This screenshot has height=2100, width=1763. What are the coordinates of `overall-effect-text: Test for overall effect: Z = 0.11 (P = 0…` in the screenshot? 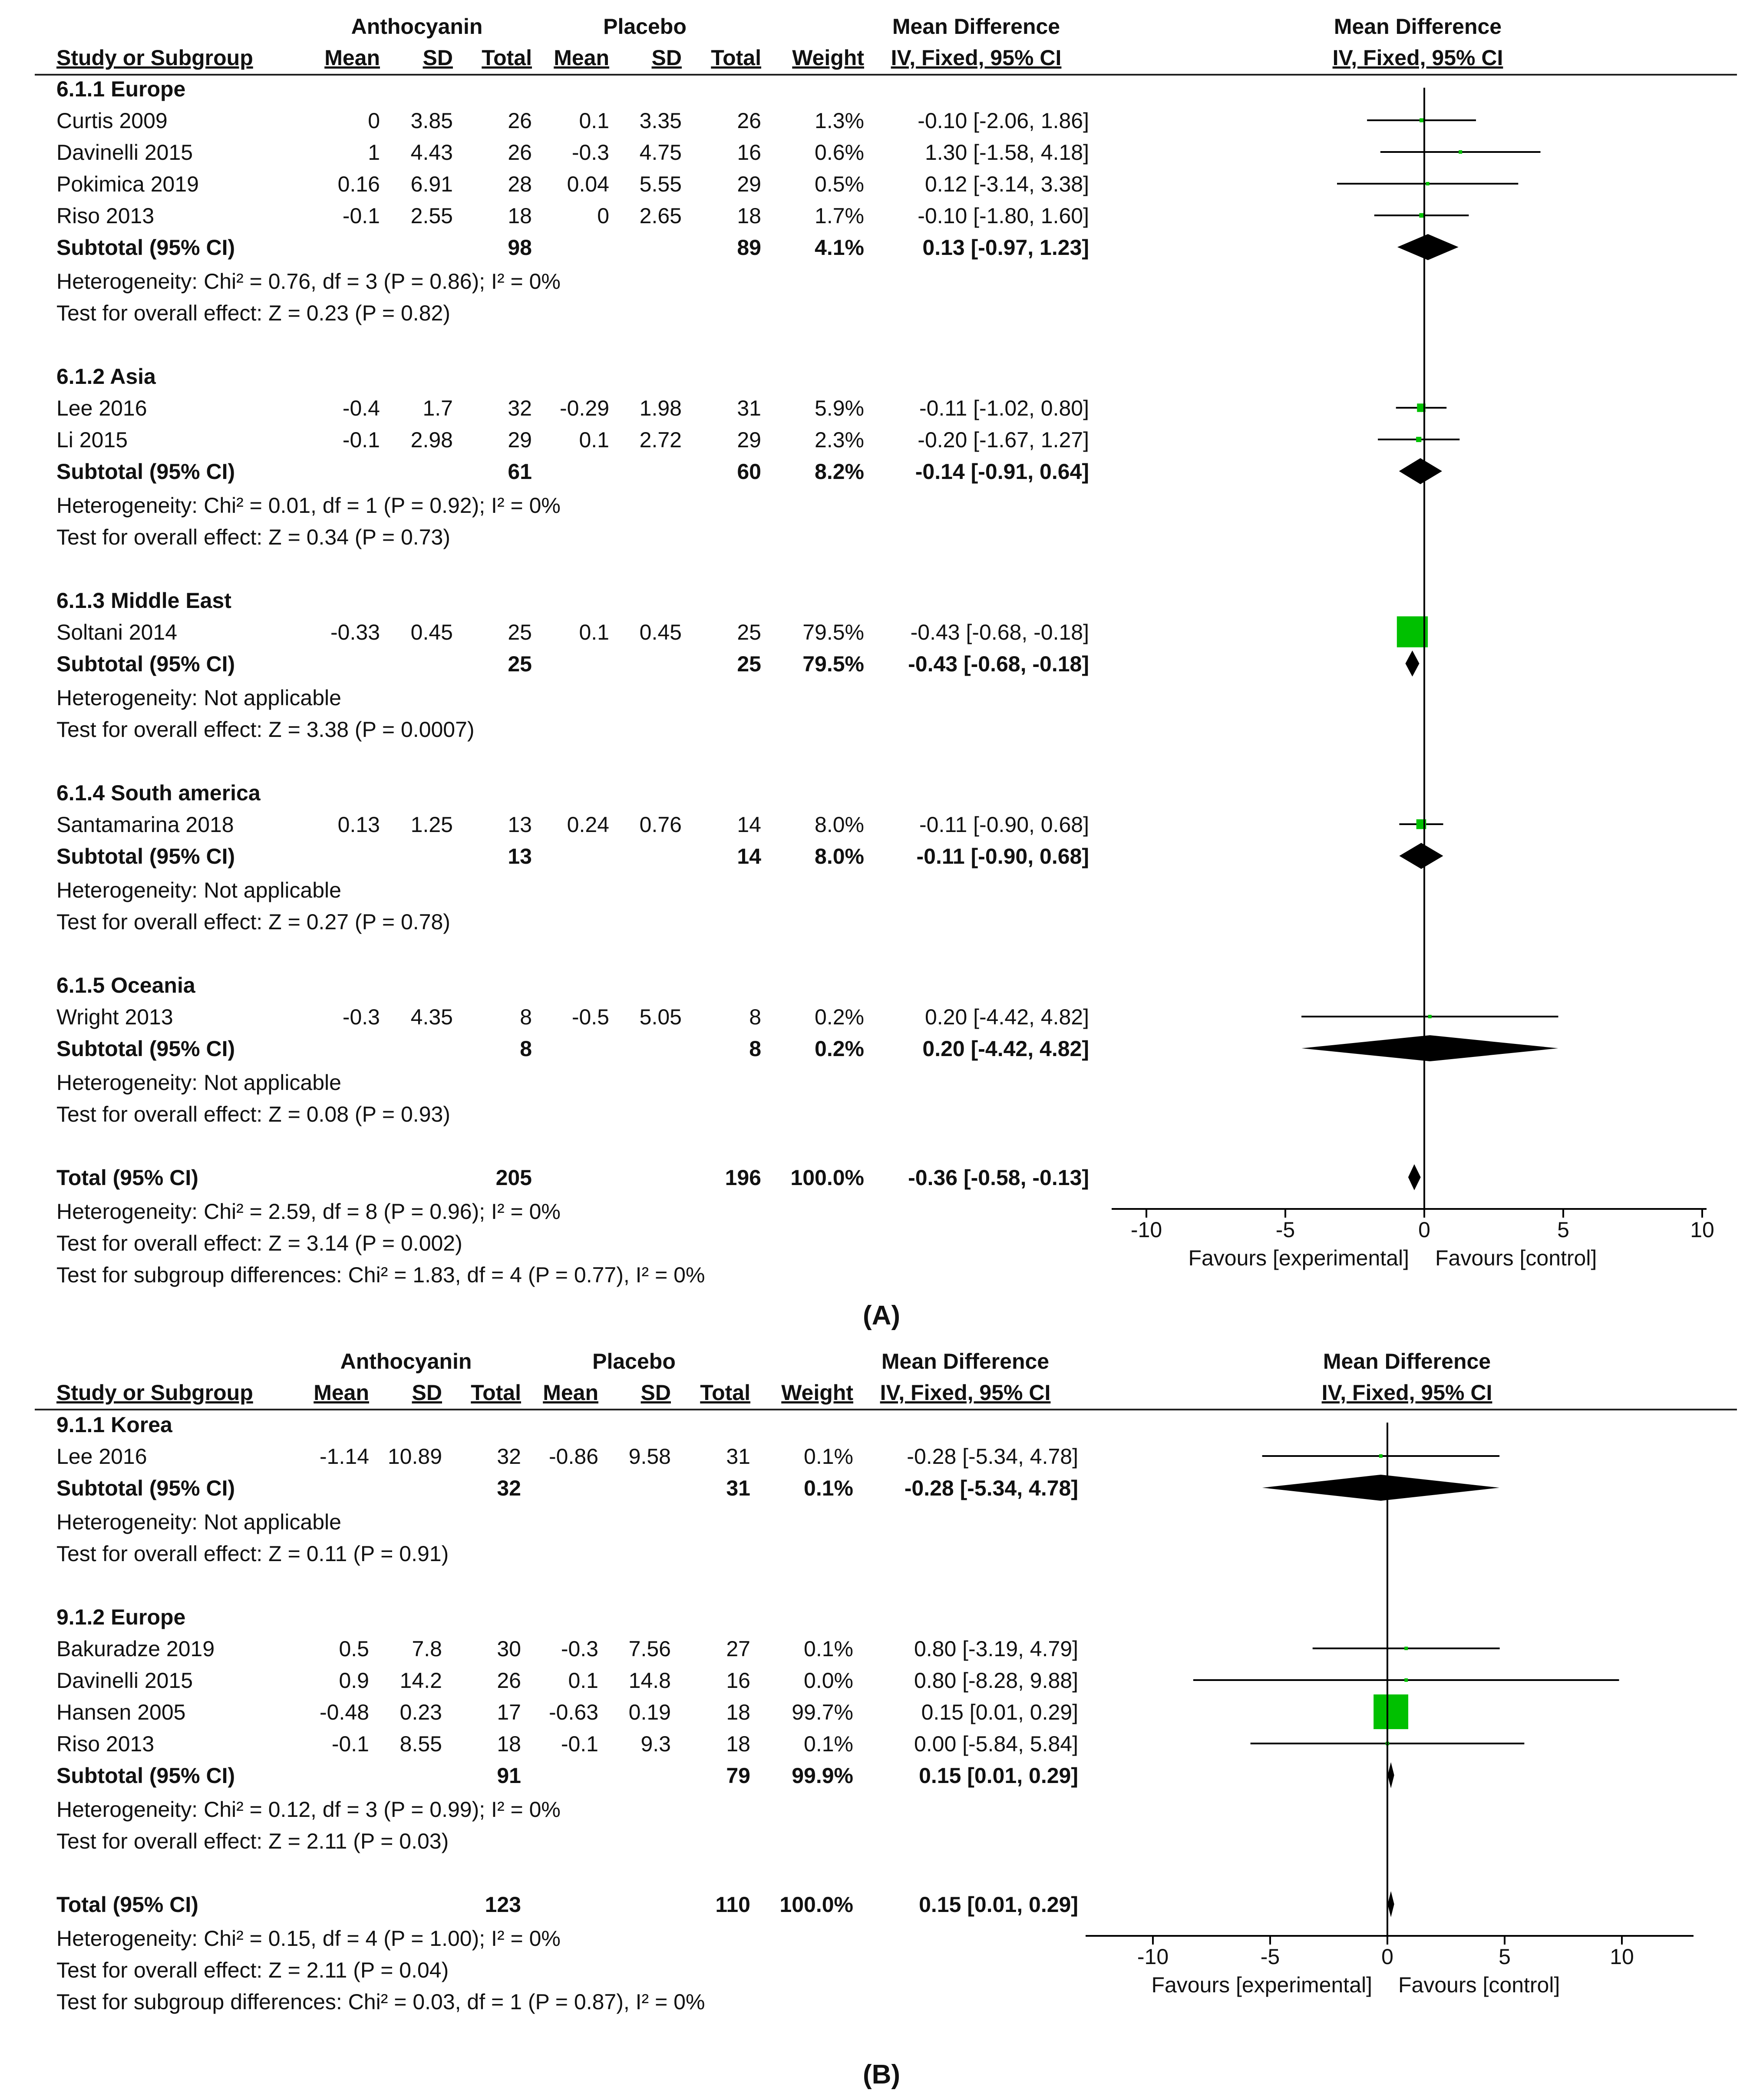 It's located at (253, 1554).